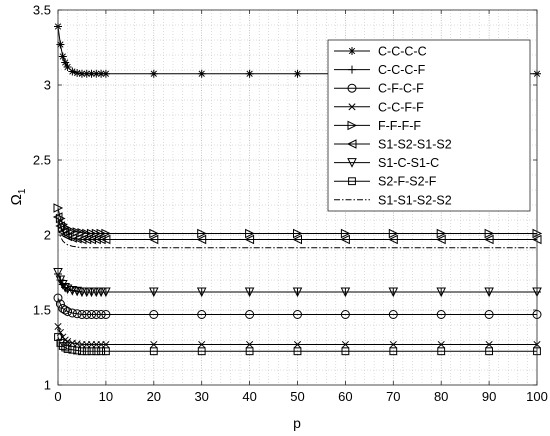 The width and height of the screenshot is (550, 436). What do you see at coordinates (297, 396) in the screenshot?
I see `x-tick-label: 50` at bounding box center [297, 396].